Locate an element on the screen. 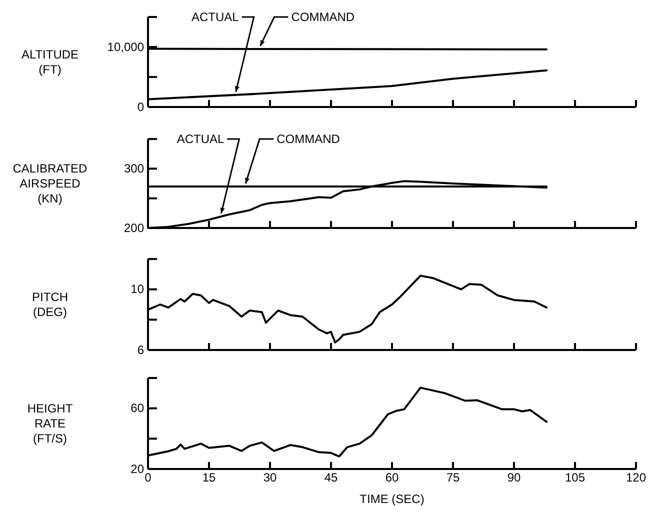 The height and width of the screenshot is (519, 650). y-tick-label: 6 is located at coordinates (140, 349).